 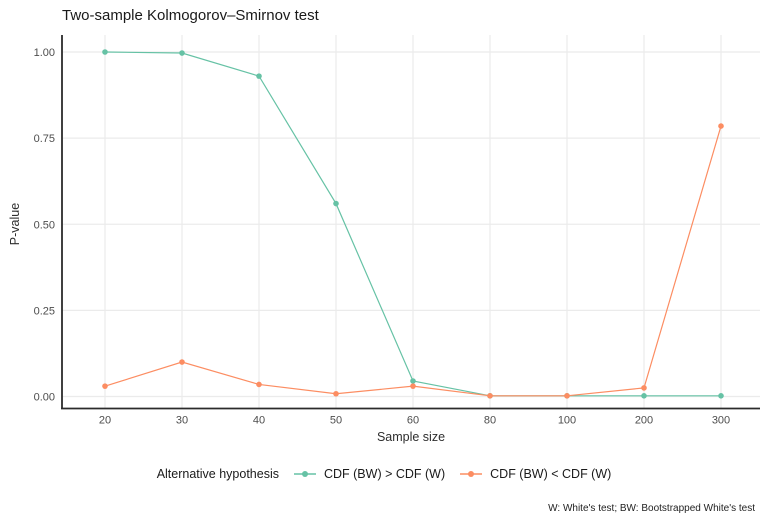 What do you see at coordinates (411, 437) in the screenshot?
I see `x-axis-title: Sample size` at bounding box center [411, 437].